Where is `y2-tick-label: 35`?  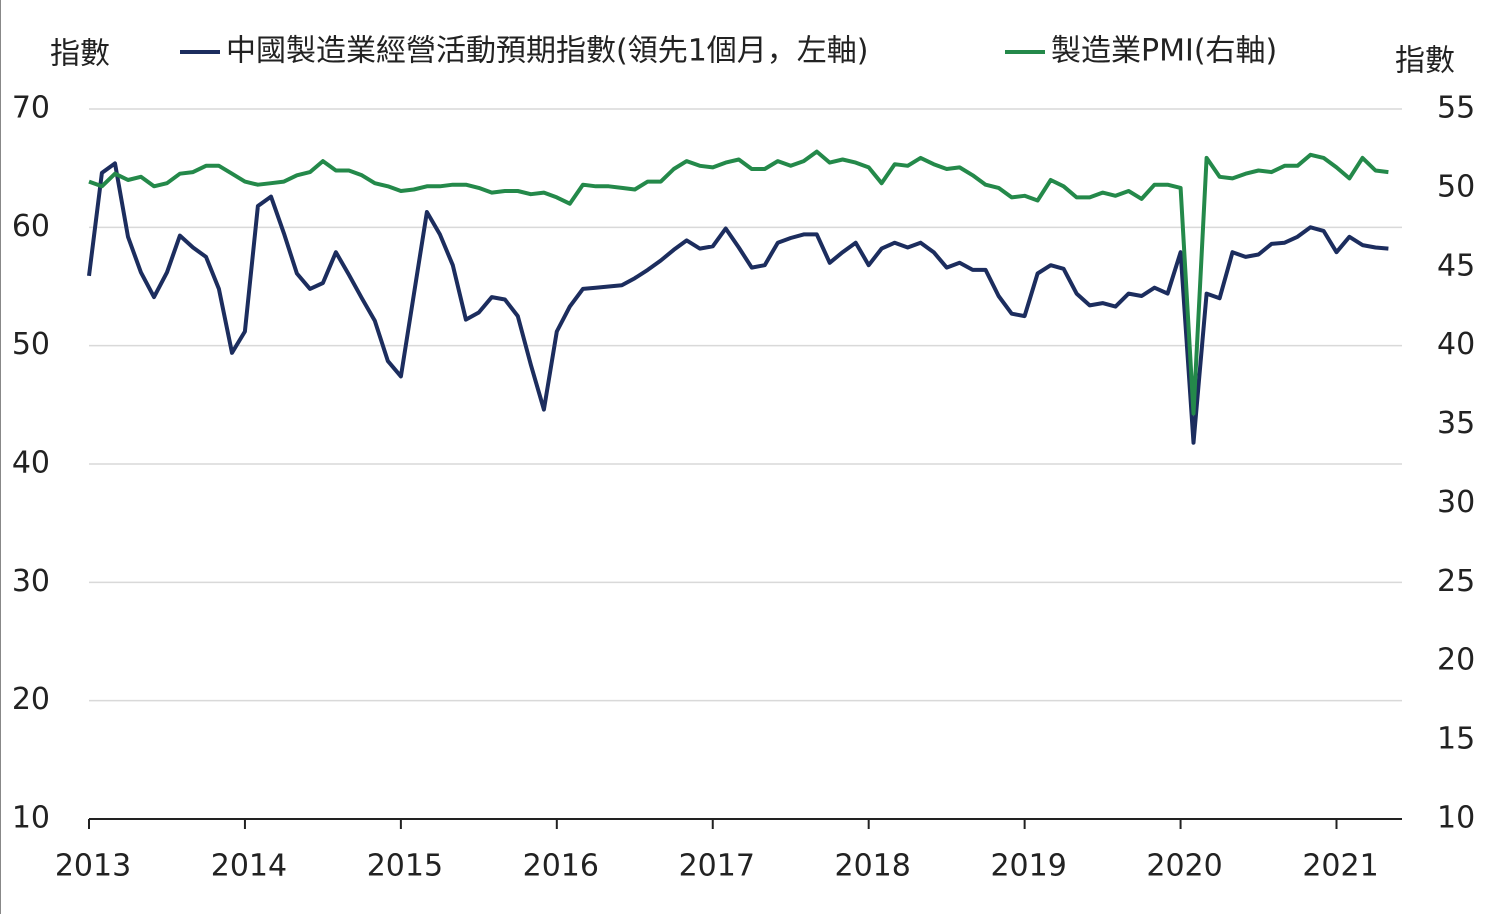
y2-tick-label: 35 is located at coordinates (1456, 423).